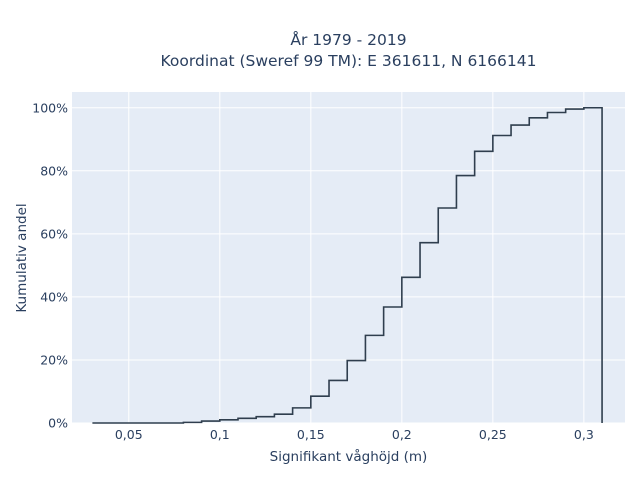 Image resolution: width=640 pixels, height=480 pixels. What do you see at coordinates (22, 257) in the screenshot?
I see `y-axis-title: Kumulativ andel` at bounding box center [22, 257].